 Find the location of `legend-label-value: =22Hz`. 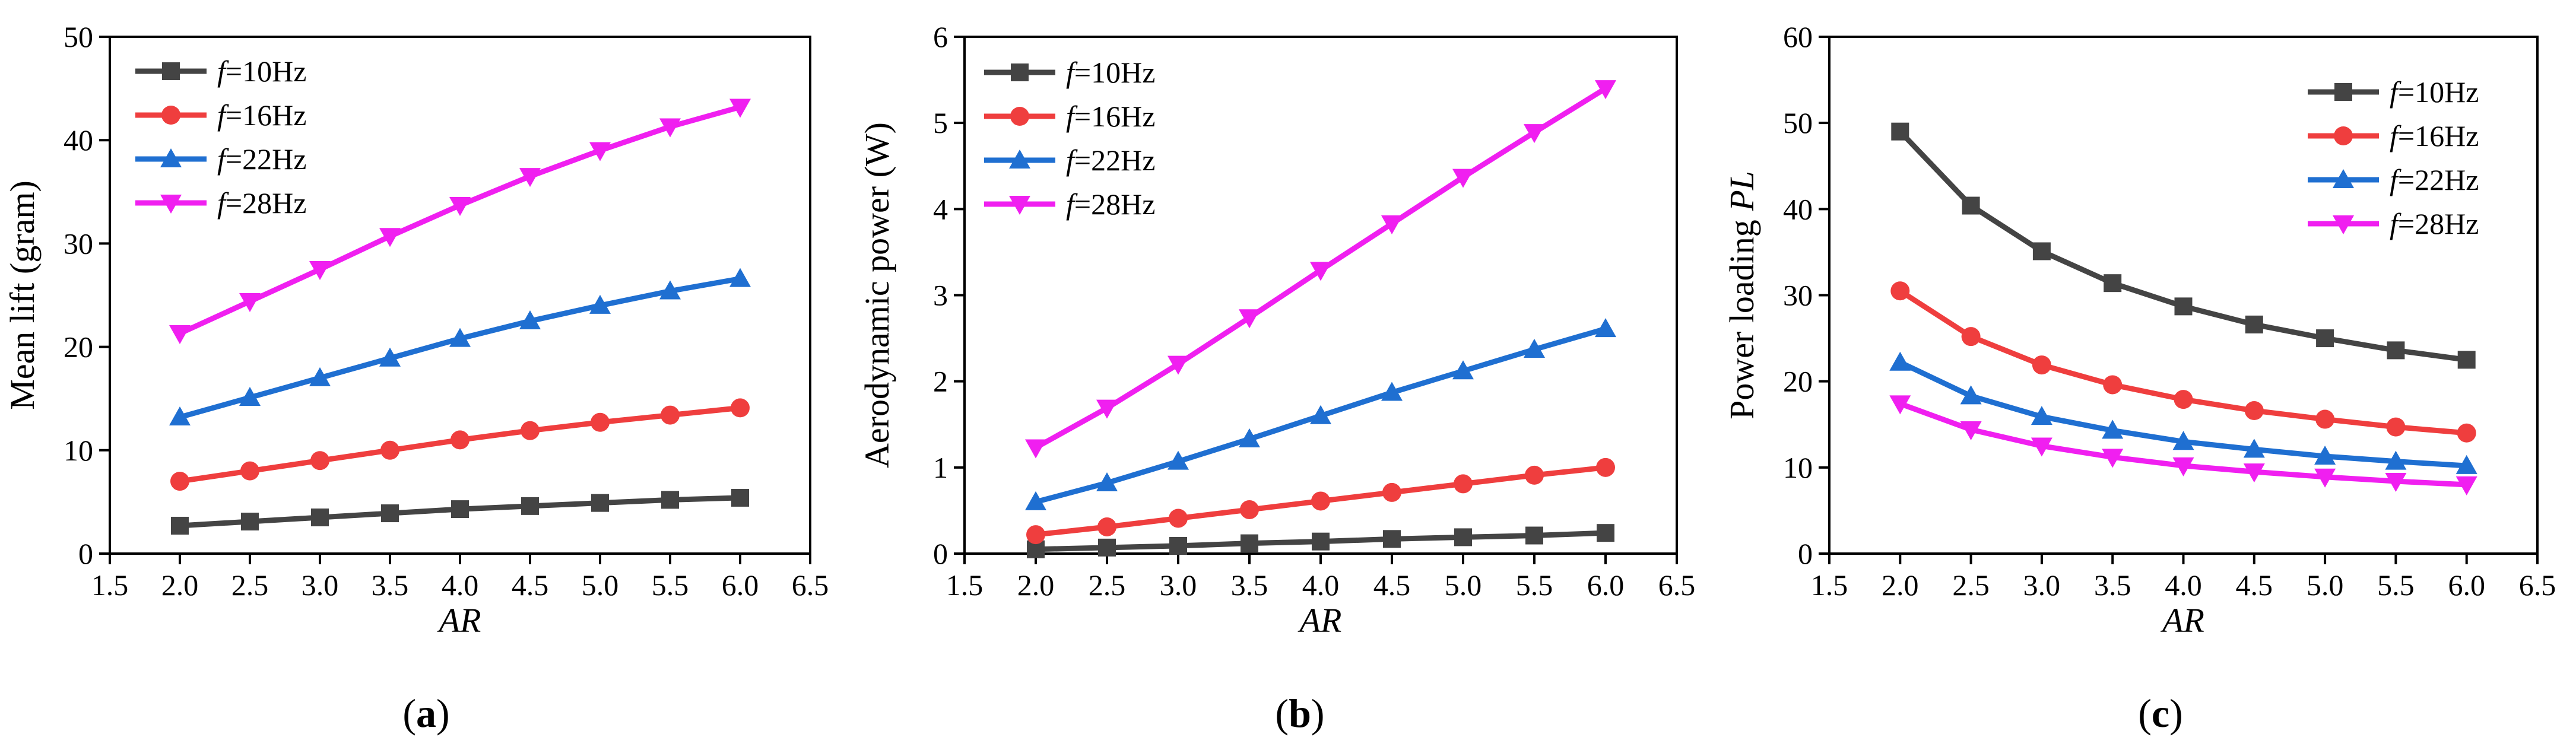

legend-label-value: =22Hz is located at coordinates (266, 159).